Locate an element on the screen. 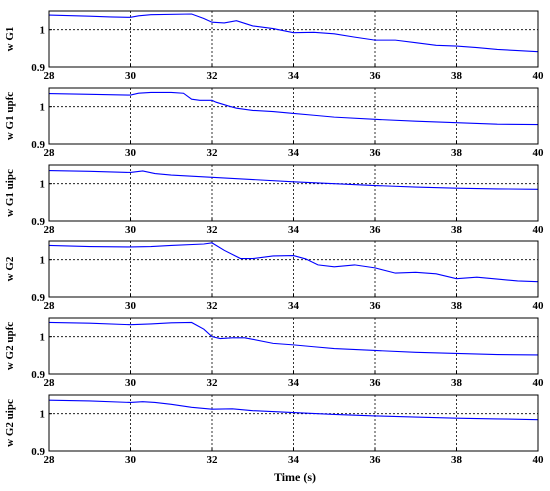 This screenshot has height=491, width=550. y-axis-label: w G2 upfc is located at coordinates (10, 346).